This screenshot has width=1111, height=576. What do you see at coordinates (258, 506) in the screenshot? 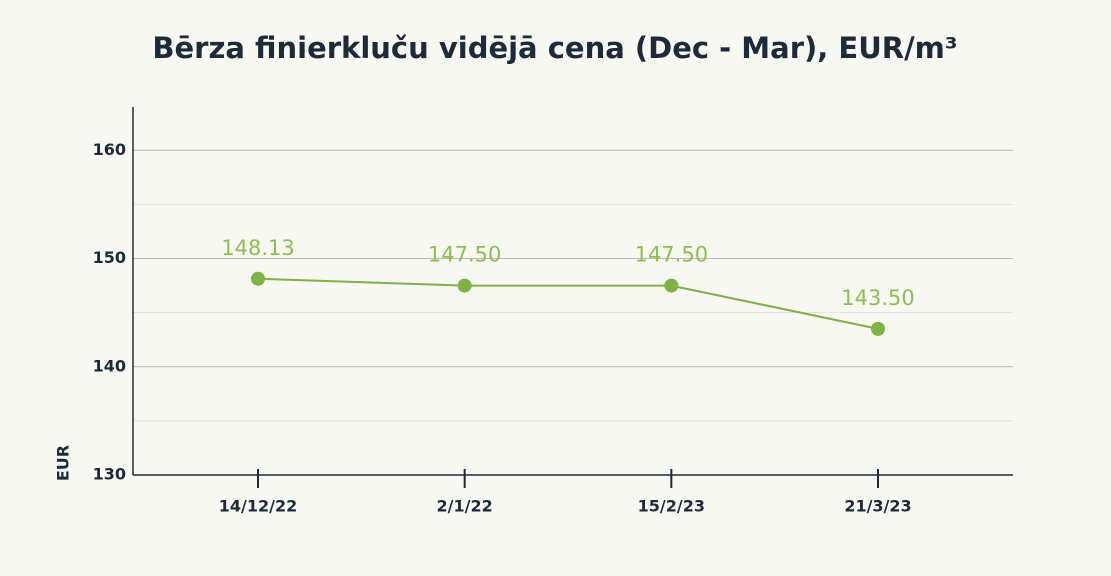
I see `x-tick-label: 14/12/22` at bounding box center [258, 506].